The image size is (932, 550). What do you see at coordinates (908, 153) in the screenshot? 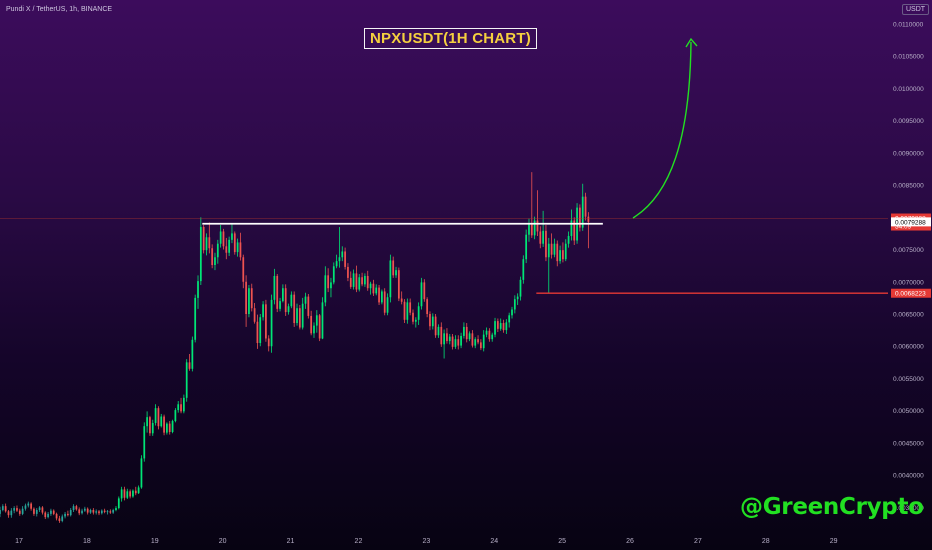
I see `y-tick-label: 0.0090000` at bounding box center [908, 153].